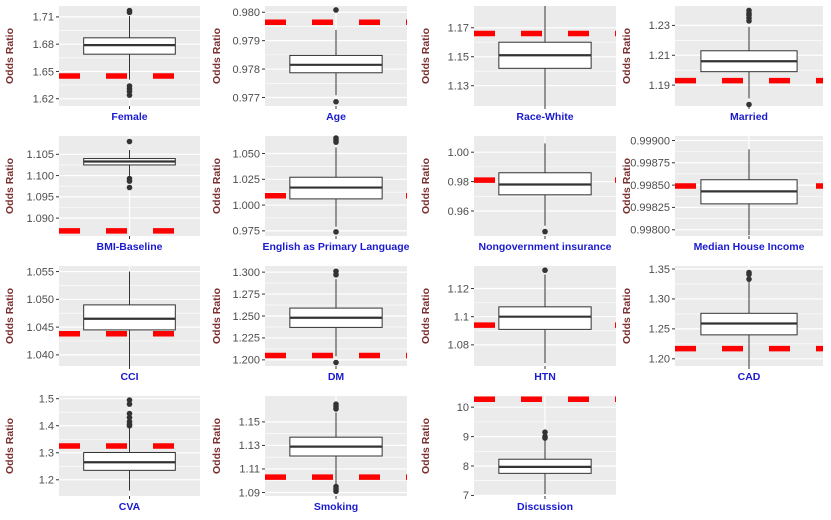  Describe the element at coordinates (40, 155) in the screenshot. I see `y-tick-label: 1.105` at that location.